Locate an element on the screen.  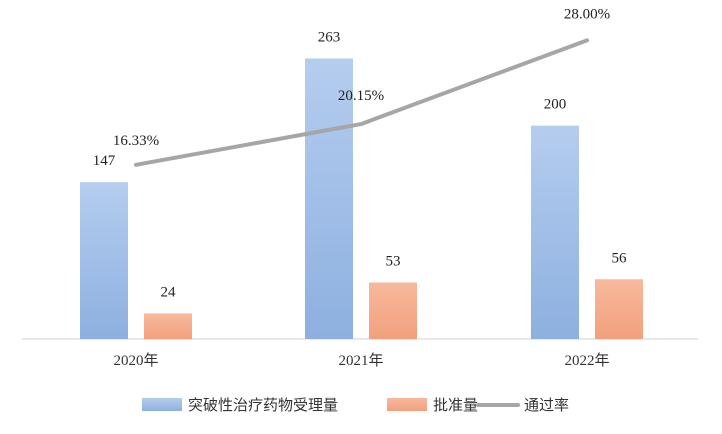
x-tick-label: 2021年 is located at coordinates (360, 360).